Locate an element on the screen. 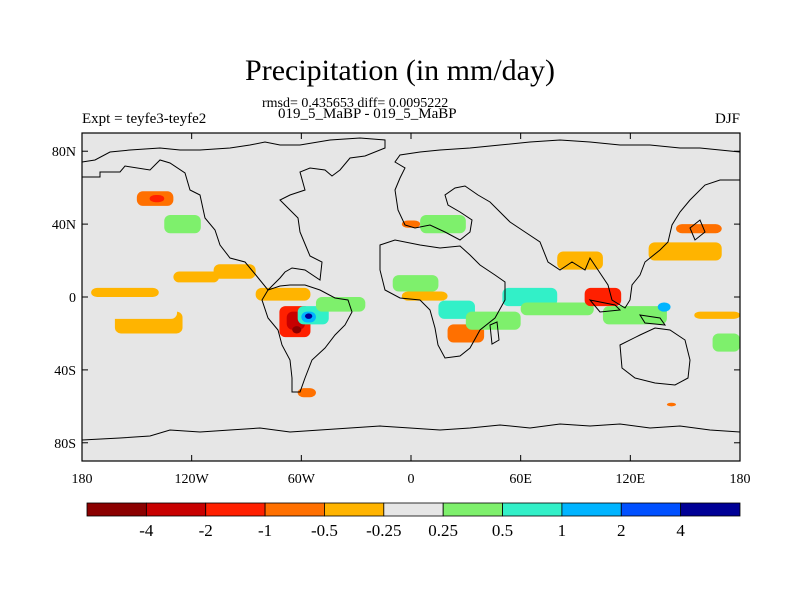  y-tick-label-3: 40S is located at coordinates (65, 371).